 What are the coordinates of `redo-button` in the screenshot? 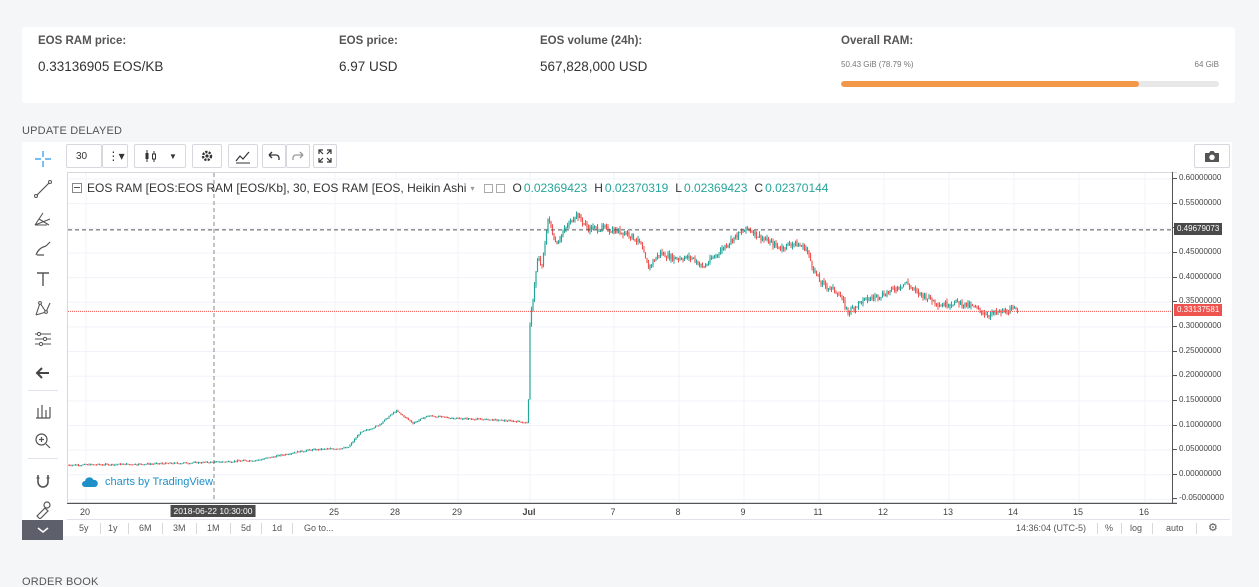 It's located at (298, 156).